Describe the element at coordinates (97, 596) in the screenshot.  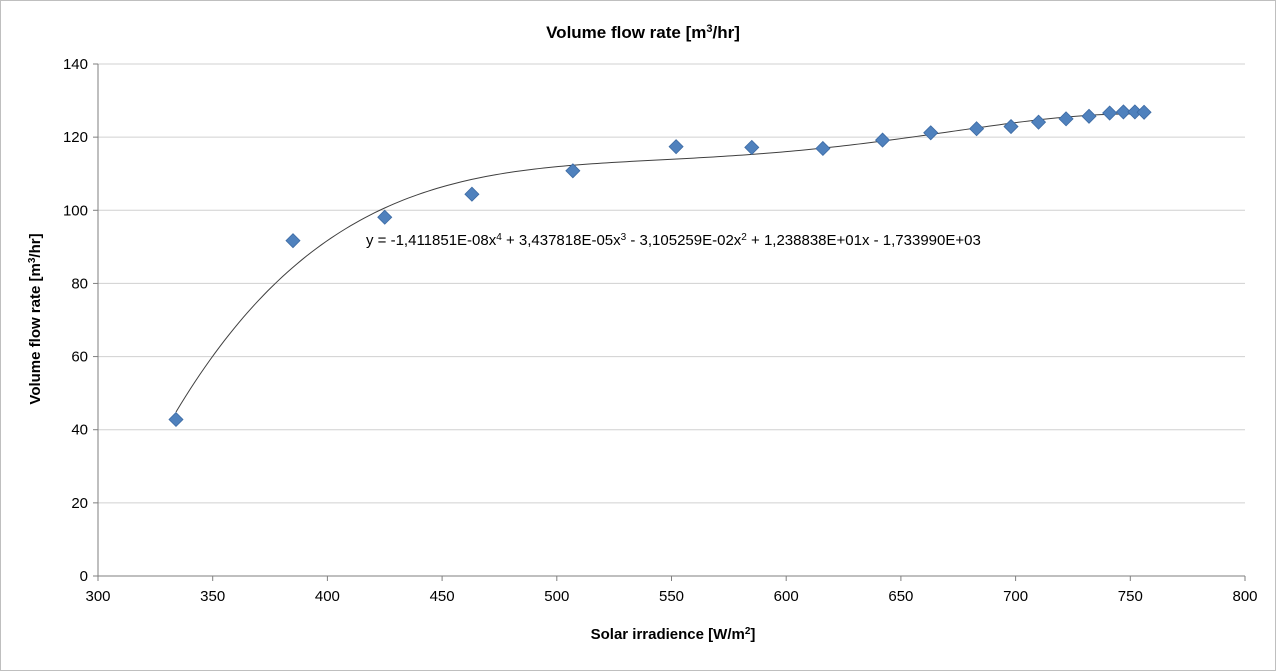
I see `x-tick-label: 300` at that location.